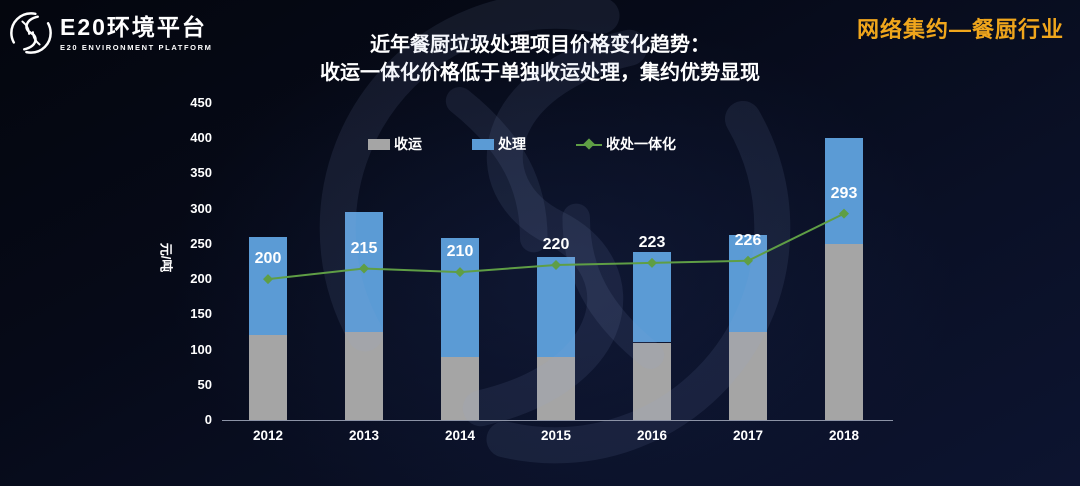  What do you see at coordinates (201, 102) in the screenshot?
I see `y-axis-tick-label: 450` at bounding box center [201, 102].